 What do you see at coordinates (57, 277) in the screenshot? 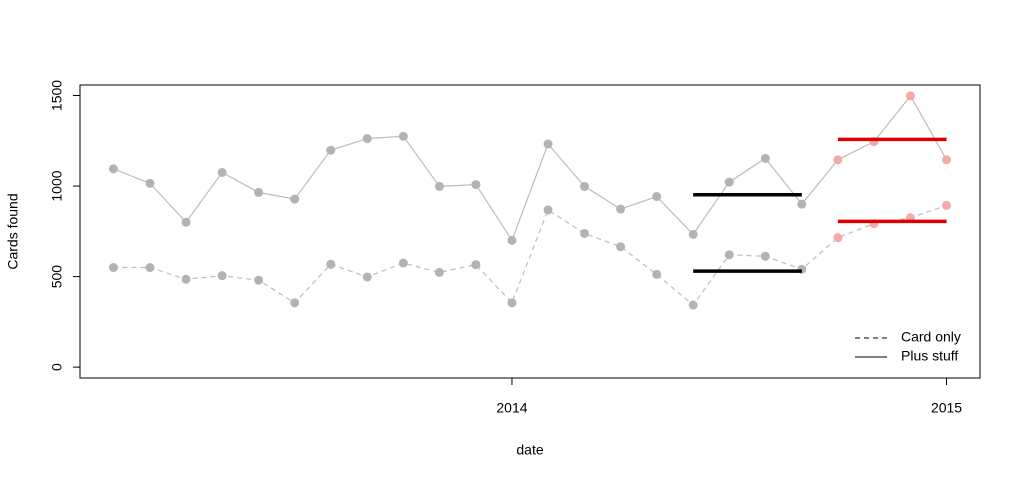
I see `y-tick-label: 500` at bounding box center [57, 277].